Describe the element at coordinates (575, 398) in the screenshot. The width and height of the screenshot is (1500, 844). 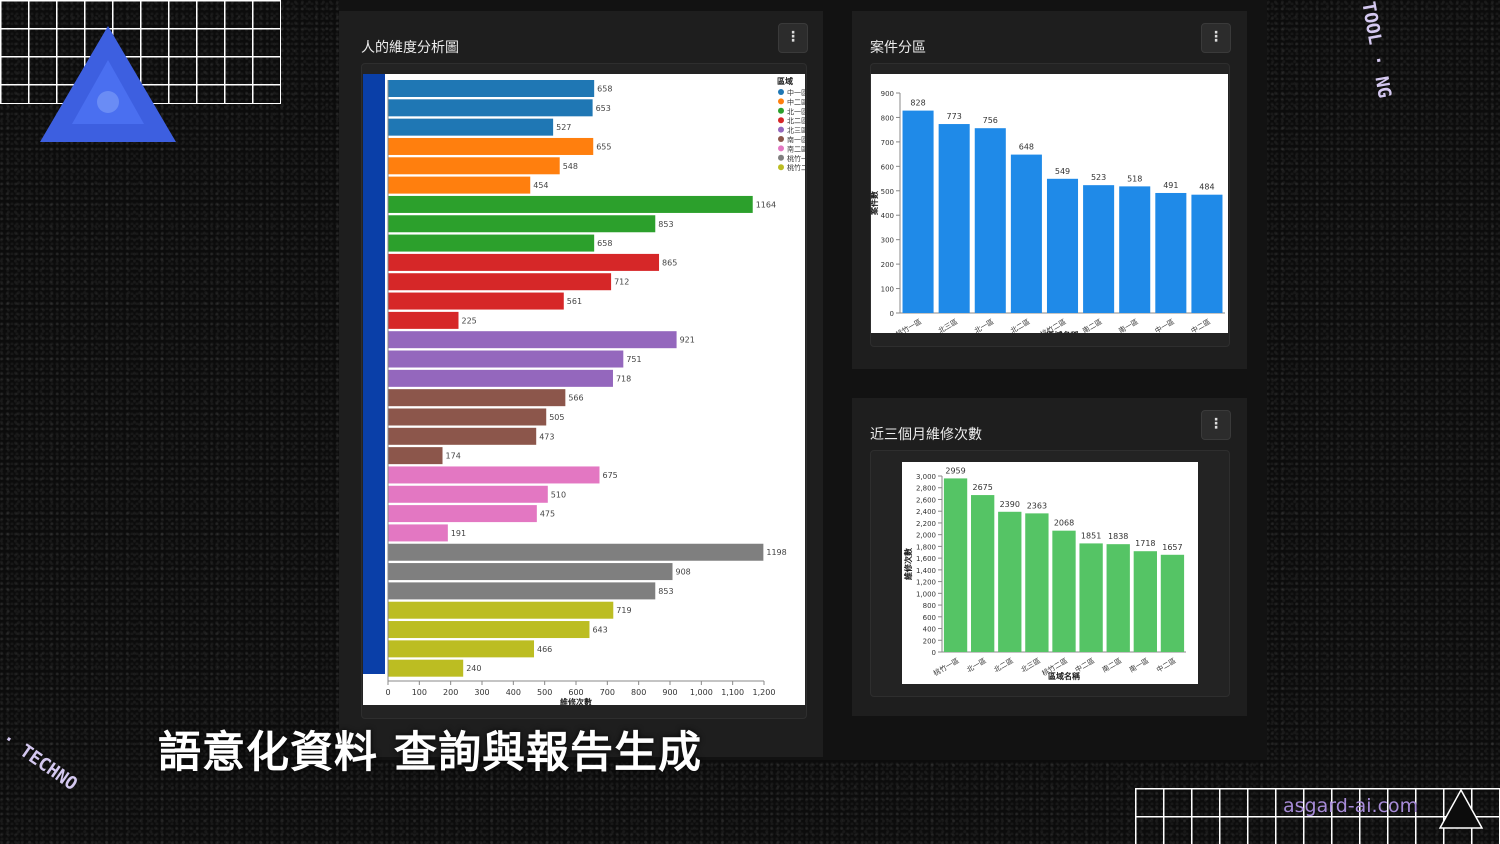
I see `bar-label: 566` at that location.